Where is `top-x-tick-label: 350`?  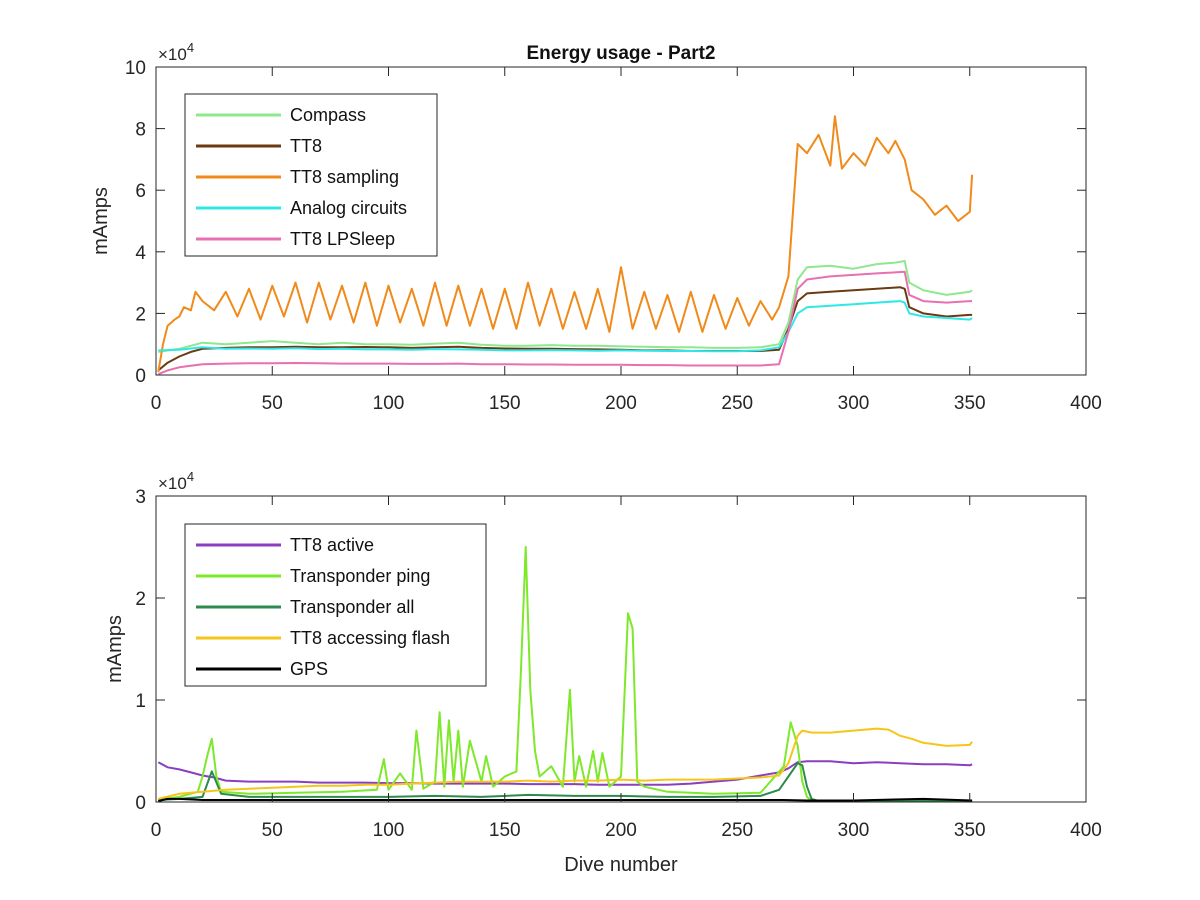 top-x-tick-label: 350 is located at coordinates (970, 403).